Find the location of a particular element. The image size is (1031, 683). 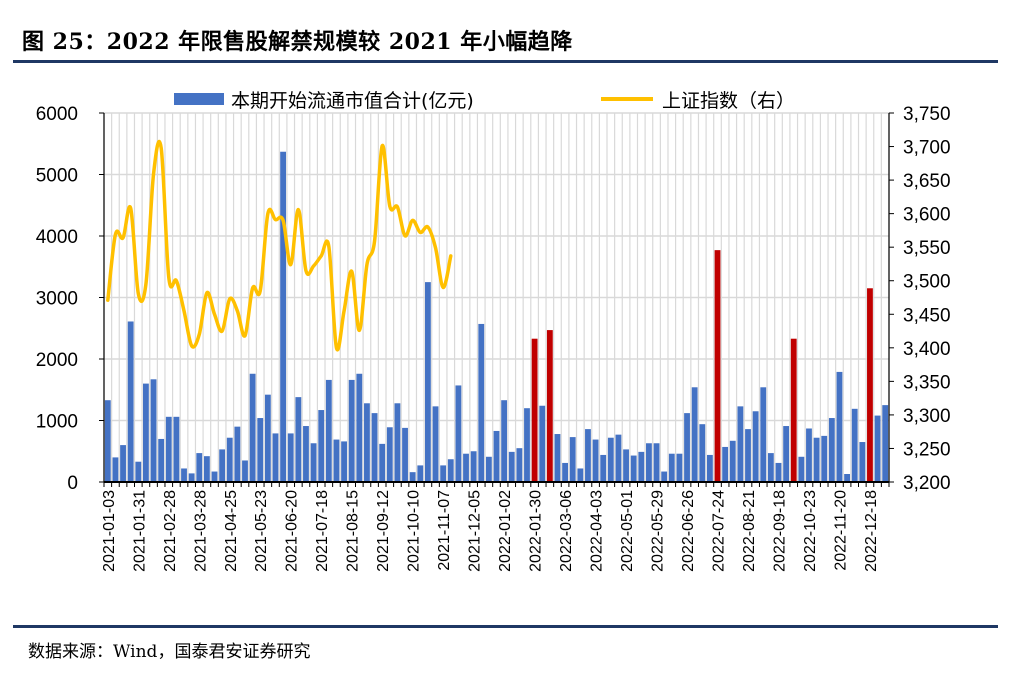

x-axis-tick-label: 2021-07-18 is located at coordinates (322, 531).